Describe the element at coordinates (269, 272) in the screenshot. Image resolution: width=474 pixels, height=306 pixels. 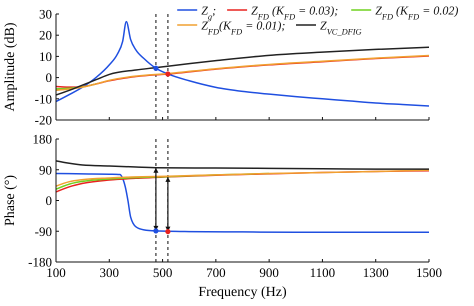
I see `x-tick-label: 900` at that location.